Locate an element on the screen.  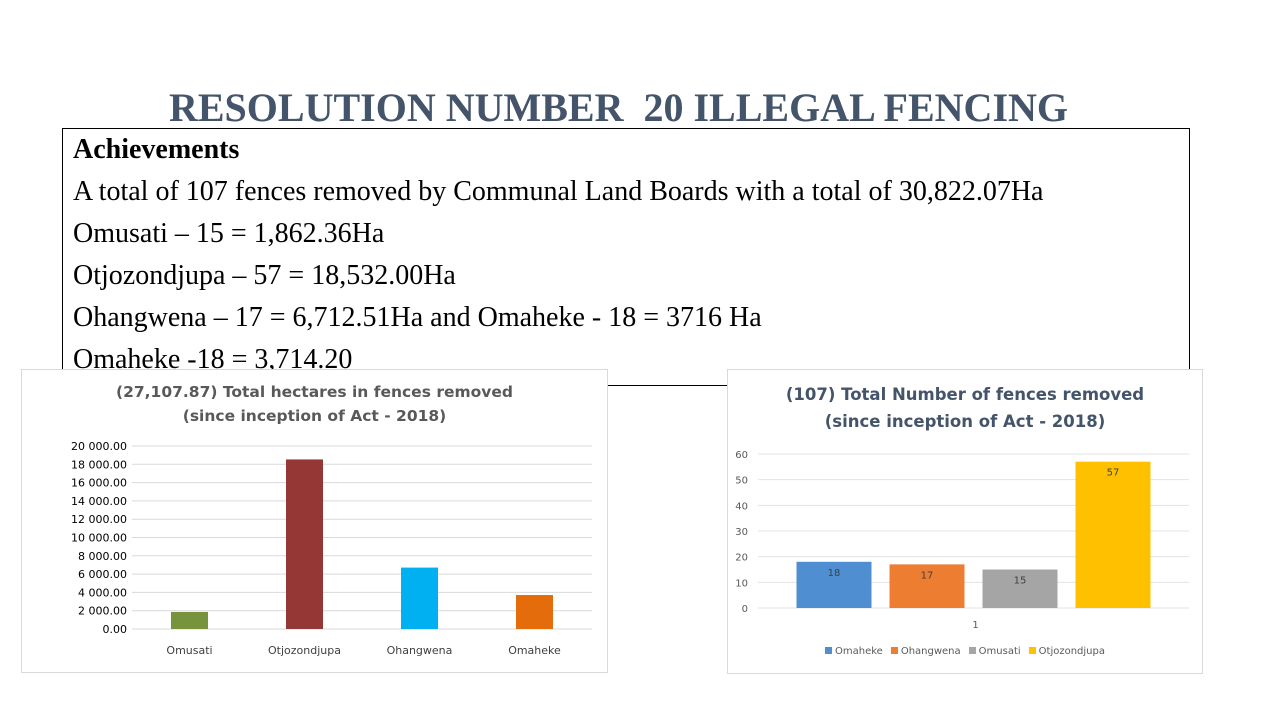
omusati-line: Omusati – 15 = 1,862.36Ha is located at coordinates (229, 233).